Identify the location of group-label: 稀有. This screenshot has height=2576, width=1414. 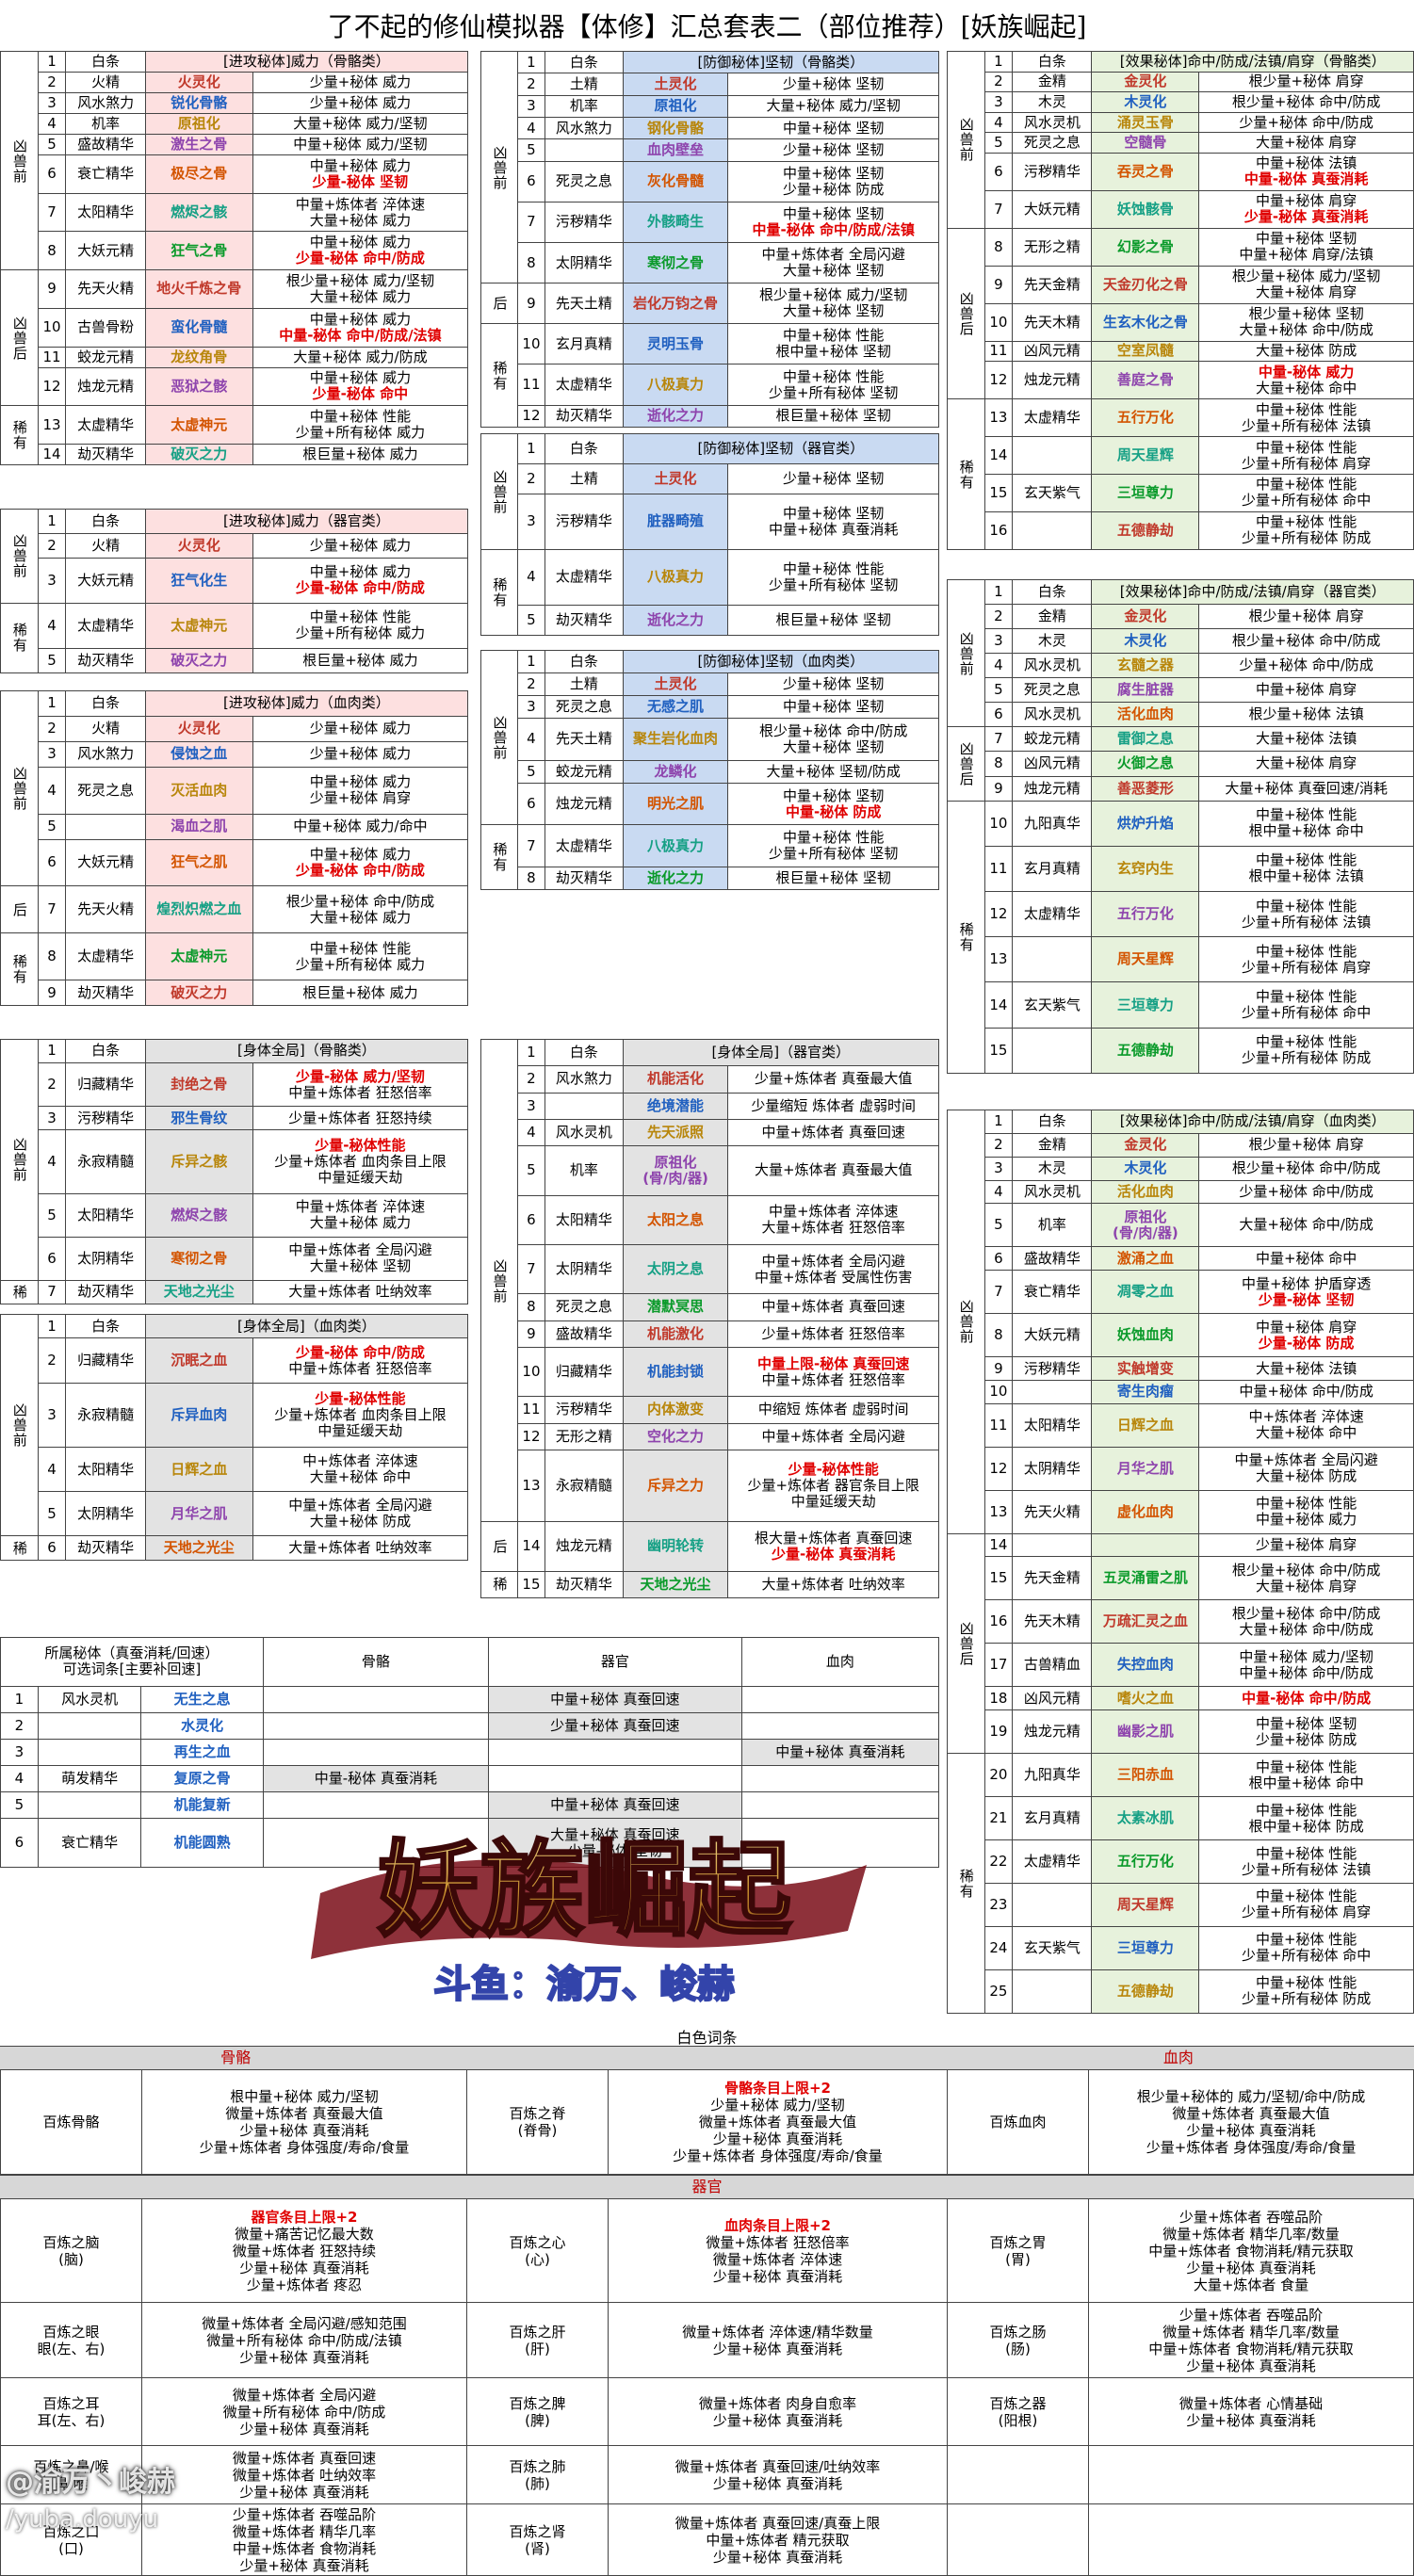
(499, 857).